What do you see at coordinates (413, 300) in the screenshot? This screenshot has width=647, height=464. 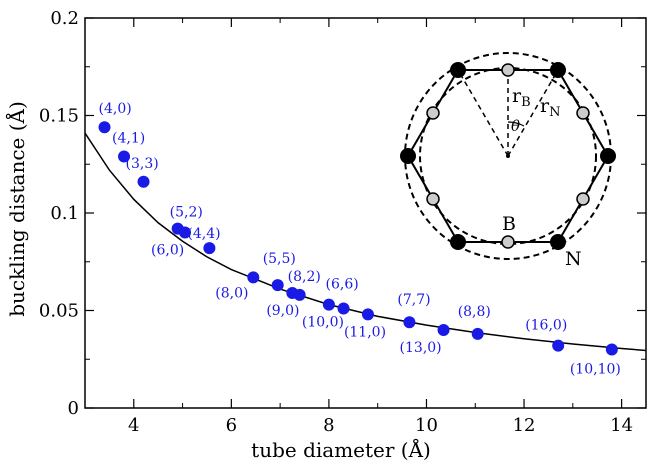 I see `point-label: (7,7)` at bounding box center [413, 300].